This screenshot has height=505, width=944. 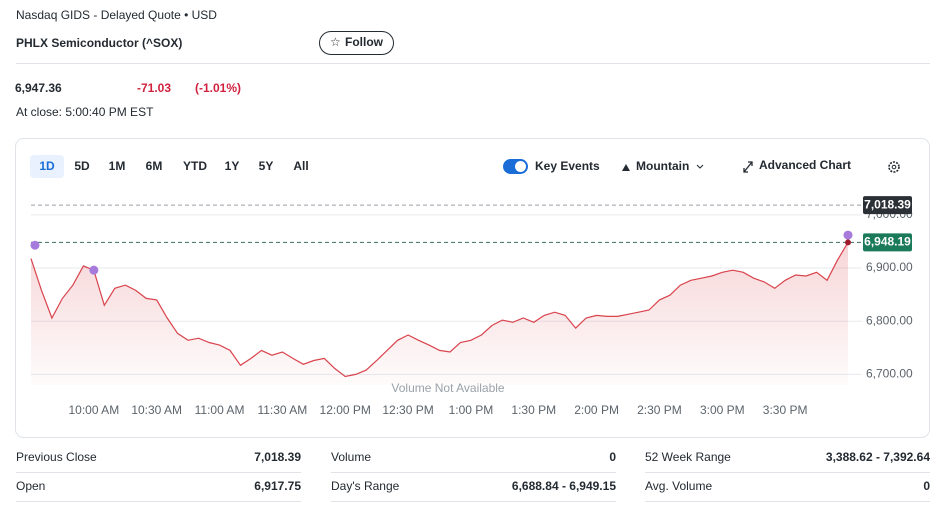 I want to click on expand-icon, so click(x=748, y=167).